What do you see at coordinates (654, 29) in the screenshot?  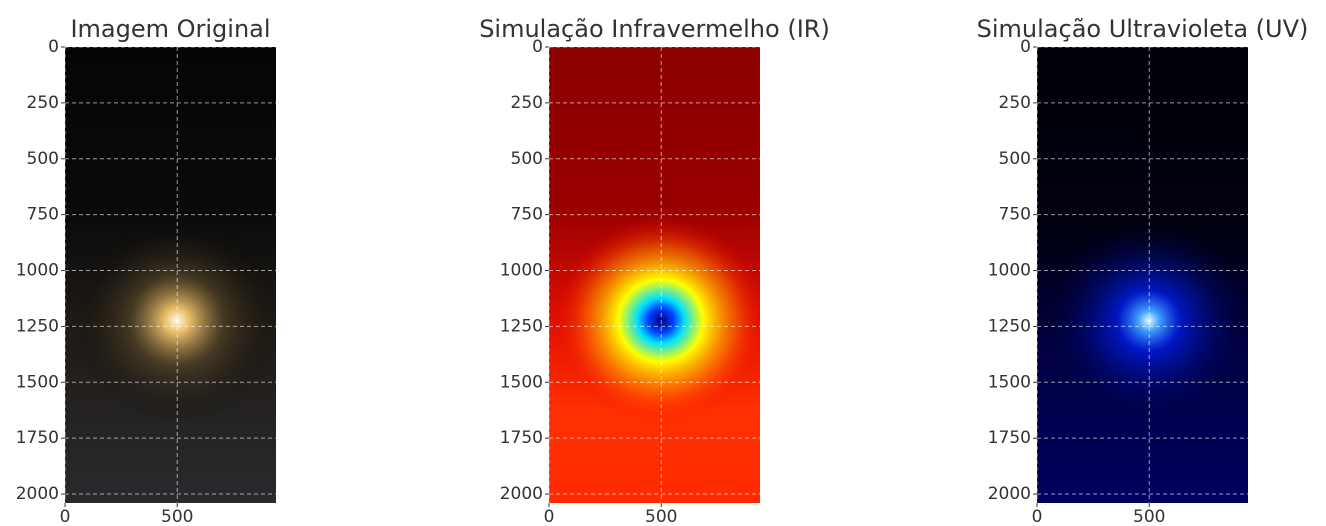 I see `panel-title: Simulação Infravermelho (IR)` at bounding box center [654, 29].